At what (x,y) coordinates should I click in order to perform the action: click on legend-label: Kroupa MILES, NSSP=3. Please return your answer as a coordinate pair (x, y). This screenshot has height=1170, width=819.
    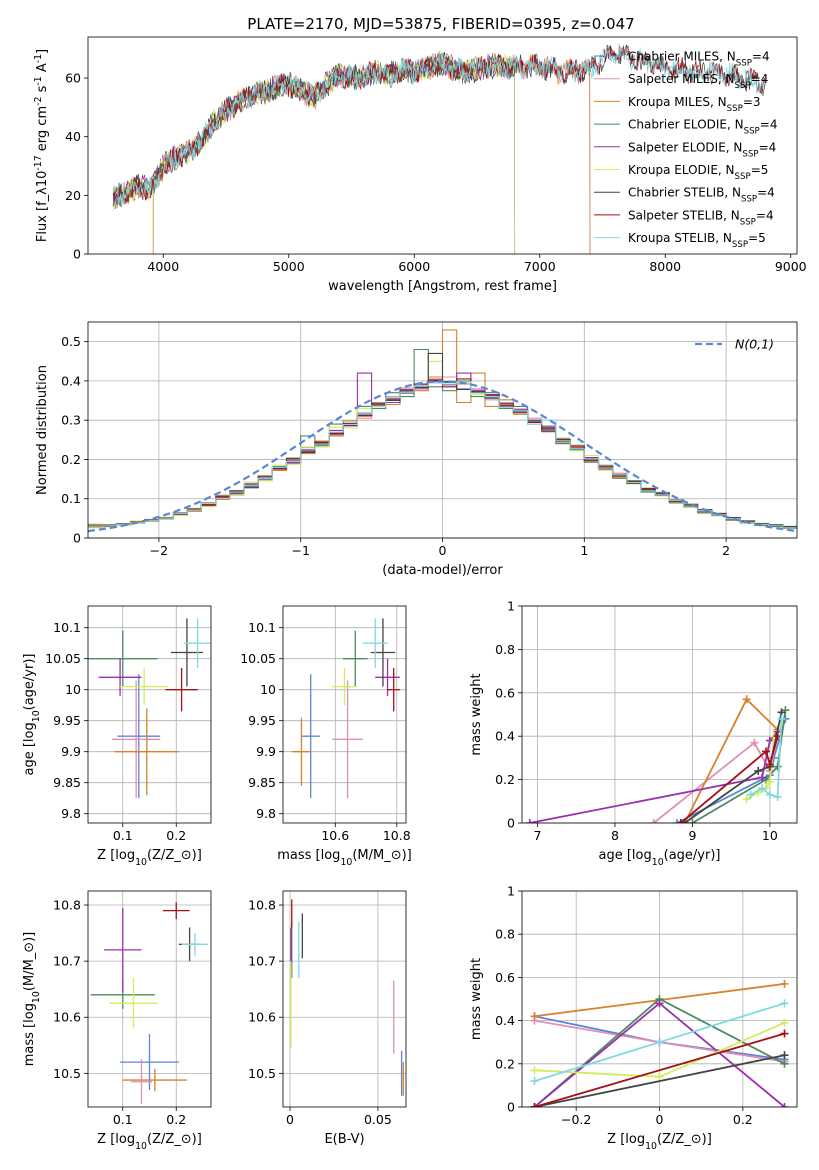
    Looking at the image, I should click on (694, 104).